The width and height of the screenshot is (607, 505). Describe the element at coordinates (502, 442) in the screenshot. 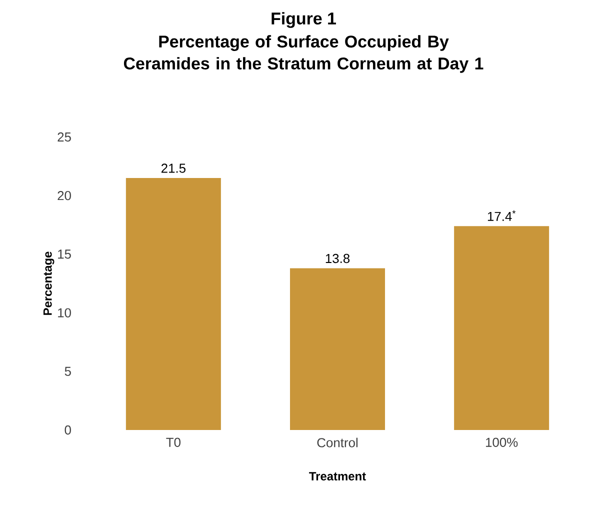

I see `x-tick-label: 100%` at that location.